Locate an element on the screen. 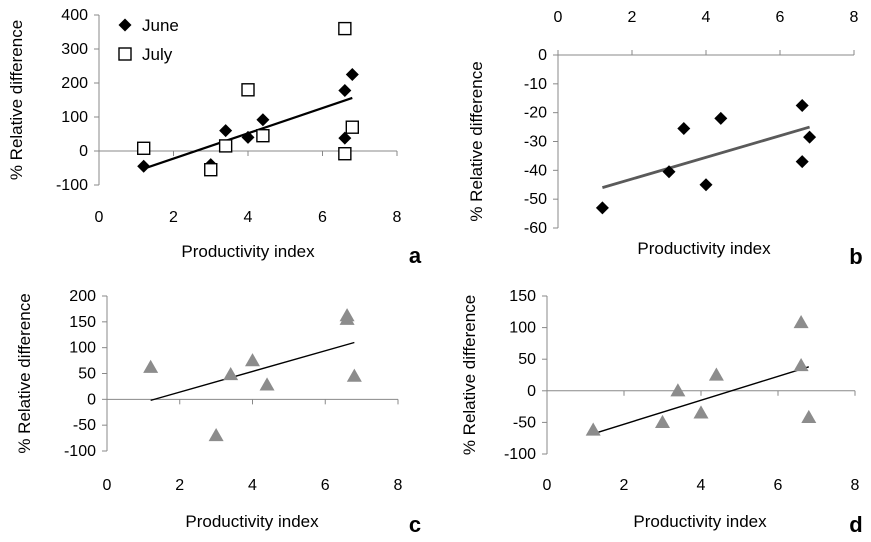  panel-b-x-tick-label: 2 is located at coordinates (632, 17).